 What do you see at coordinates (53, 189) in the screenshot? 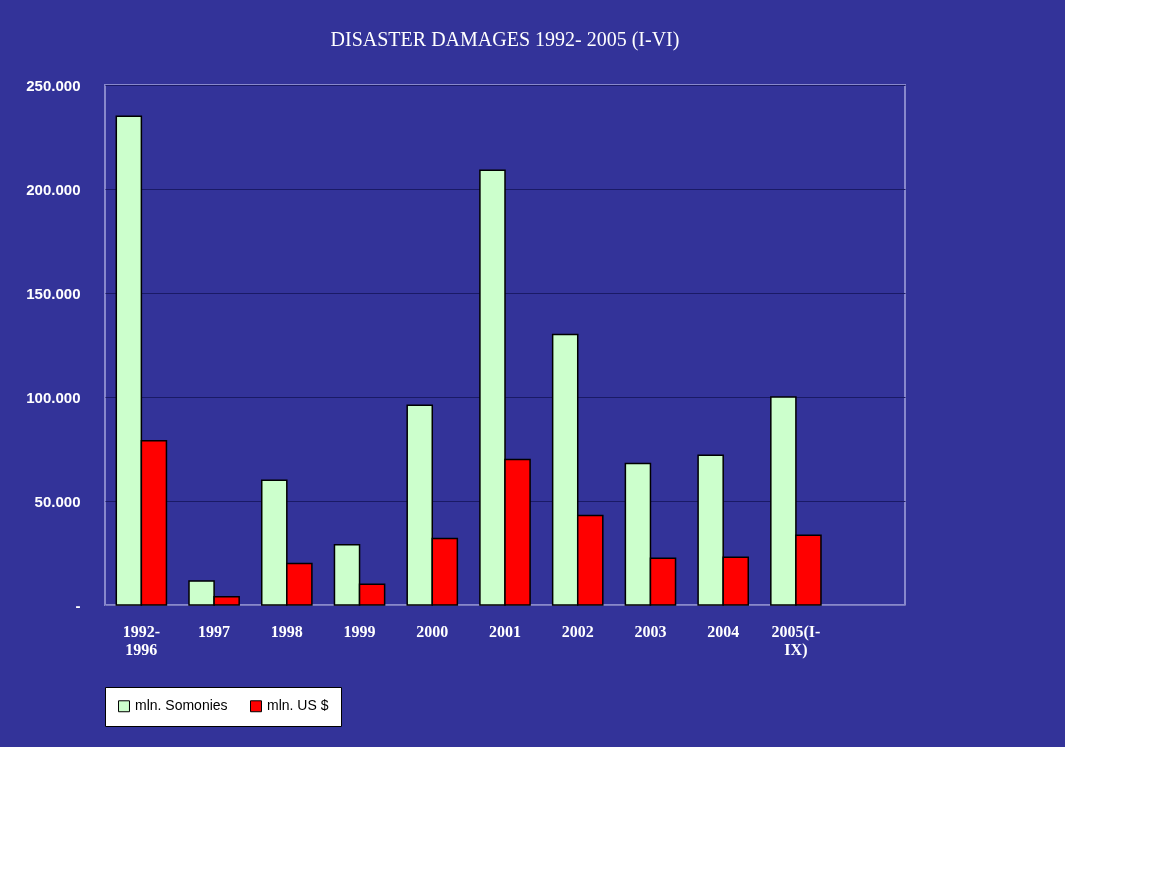
I see `y-tick-label: 200.000` at bounding box center [53, 189].